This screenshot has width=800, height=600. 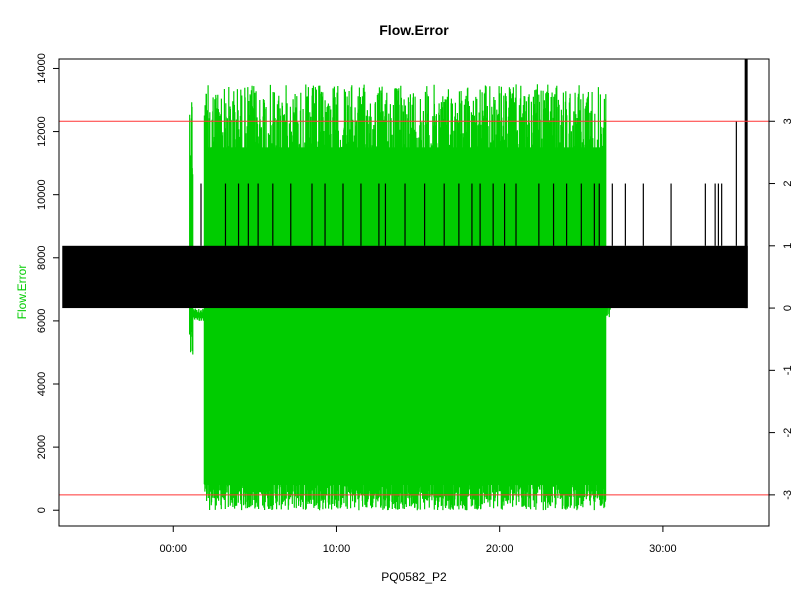 What do you see at coordinates (42, 447) in the screenshot?
I see `left-tick-label: 2000` at bounding box center [42, 447].